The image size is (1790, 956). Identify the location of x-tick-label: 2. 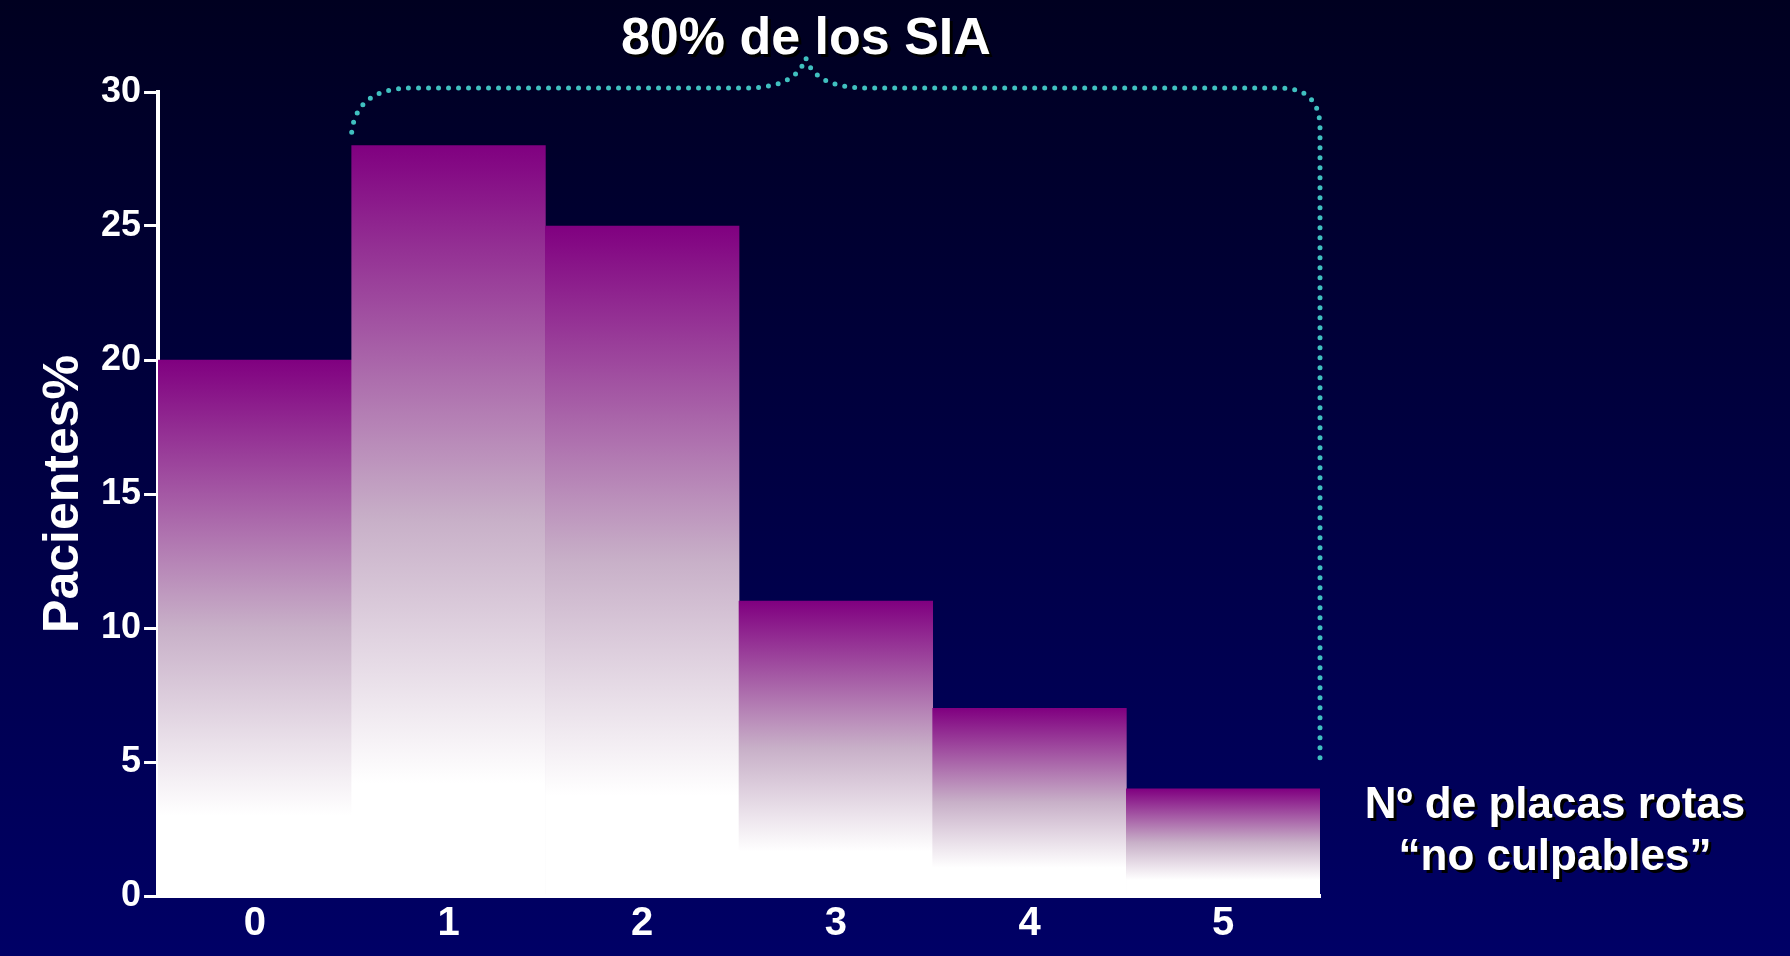
(642, 921).